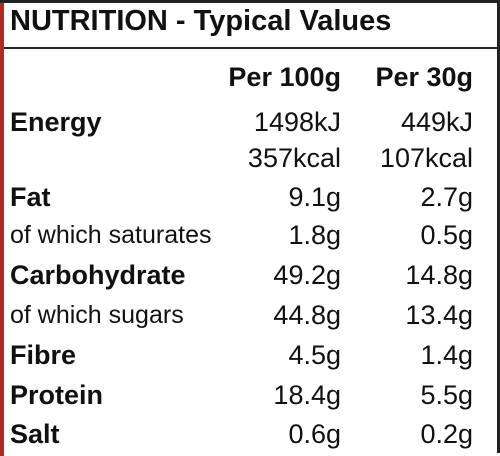 This screenshot has width=500, height=456. Describe the element at coordinates (439, 275) in the screenshot. I see `value: 14.8g` at that location.